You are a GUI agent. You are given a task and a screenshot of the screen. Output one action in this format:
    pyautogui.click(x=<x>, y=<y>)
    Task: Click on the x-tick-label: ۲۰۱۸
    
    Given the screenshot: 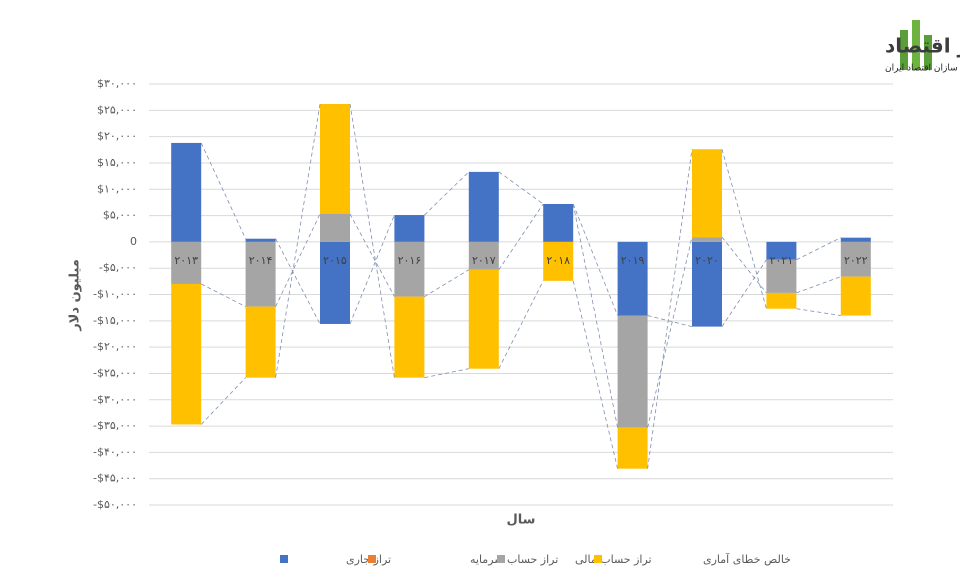 What is the action you would take?
    pyautogui.click(x=558, y=260)
    